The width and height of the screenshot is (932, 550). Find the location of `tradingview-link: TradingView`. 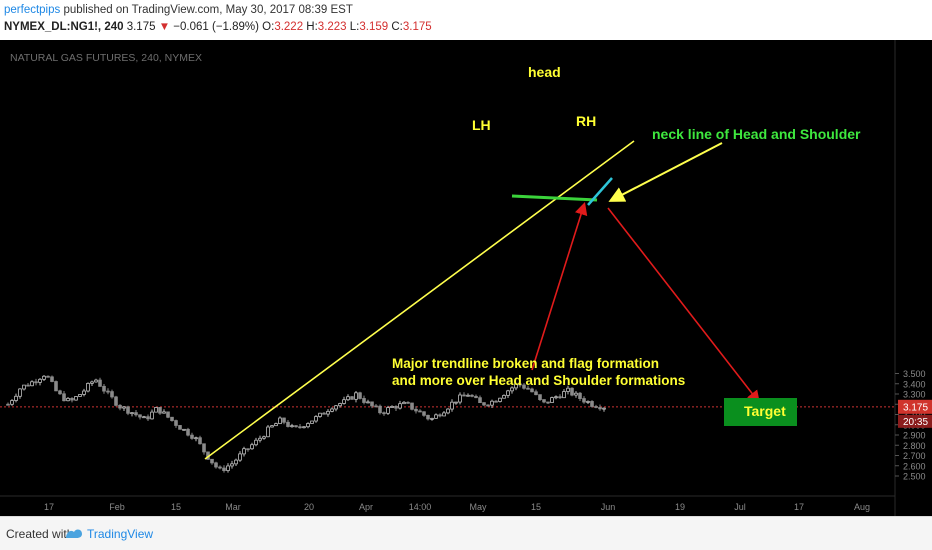

tradingview-link: TradingView is located at coordinates (120, 534).